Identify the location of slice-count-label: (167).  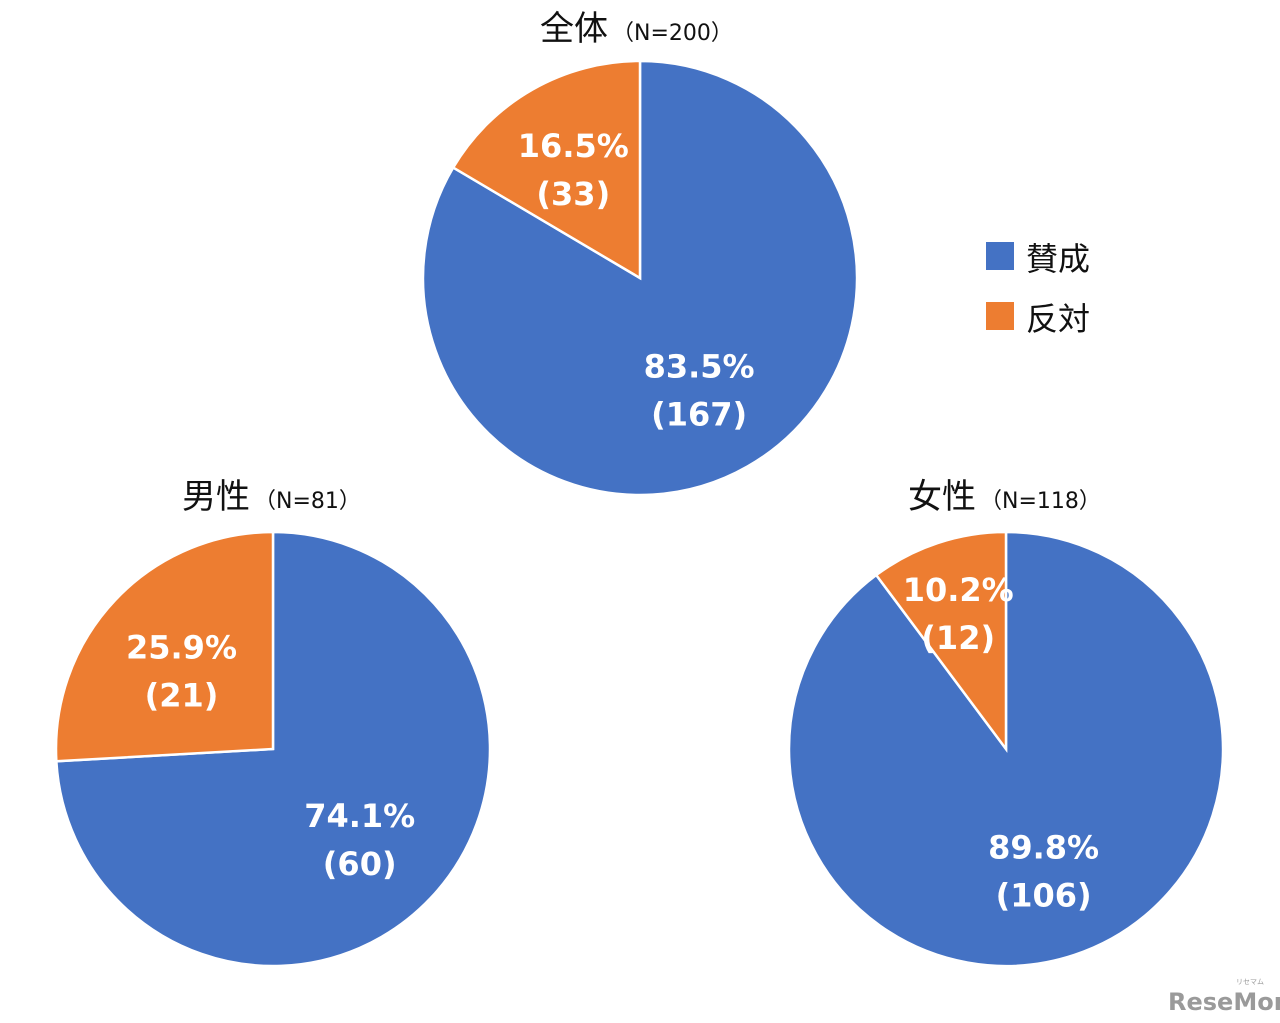
(699, 415).